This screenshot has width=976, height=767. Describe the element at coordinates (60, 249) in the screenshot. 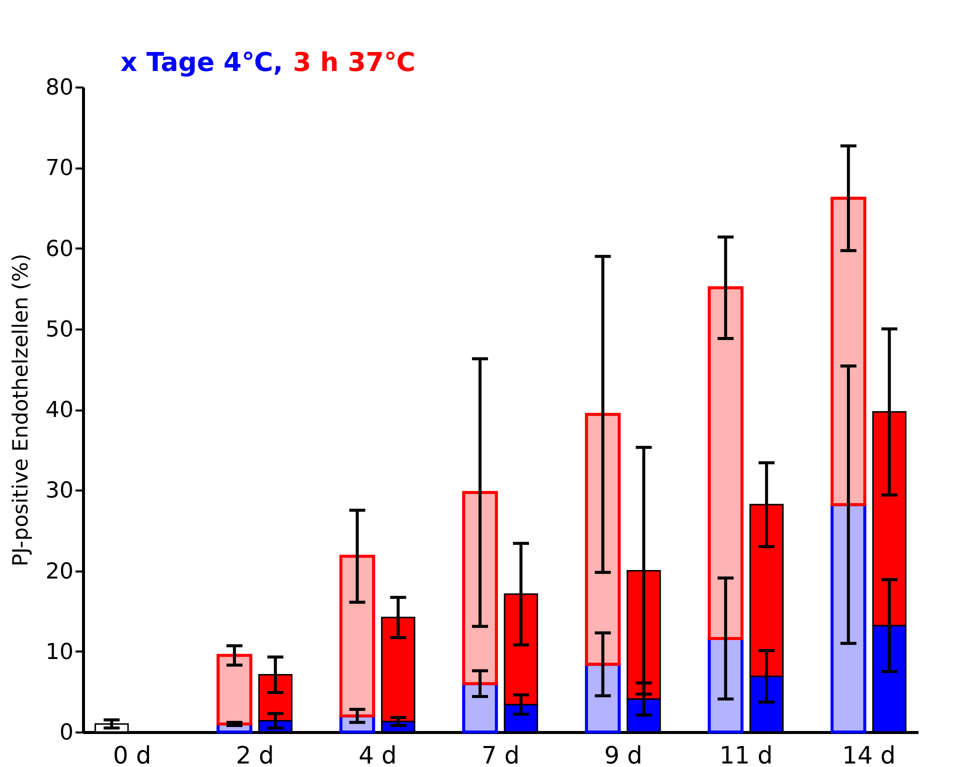

I see `y-tick-label: 60` at that location.